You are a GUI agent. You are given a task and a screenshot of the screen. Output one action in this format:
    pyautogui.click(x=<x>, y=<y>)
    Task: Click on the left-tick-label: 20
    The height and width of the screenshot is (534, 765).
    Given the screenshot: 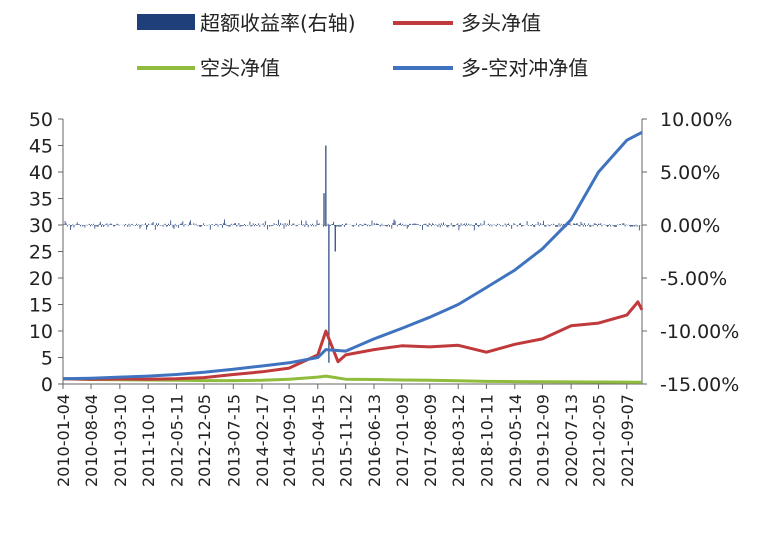 What is the action you would take?
    pyautogui.click(x=41, y=279)
    